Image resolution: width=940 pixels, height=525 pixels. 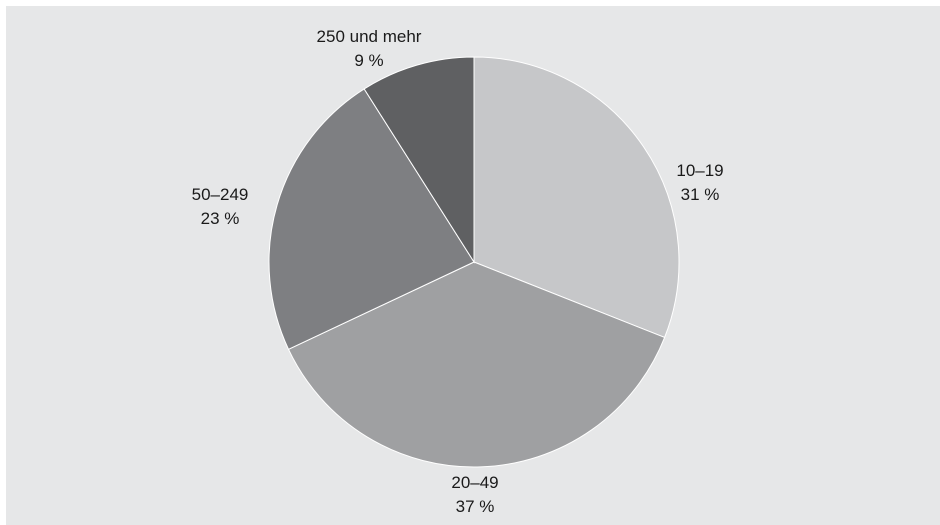 I want to click on slice-category-label-4: 250 und mehr, so click(x=369, y=36).